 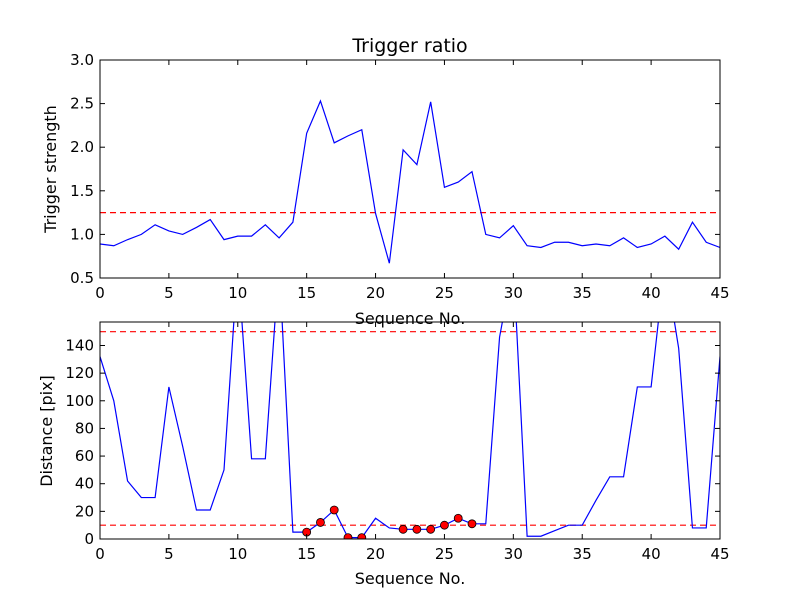 I want to click on y-tick-label: 0.5, so click(x=82, y=278).